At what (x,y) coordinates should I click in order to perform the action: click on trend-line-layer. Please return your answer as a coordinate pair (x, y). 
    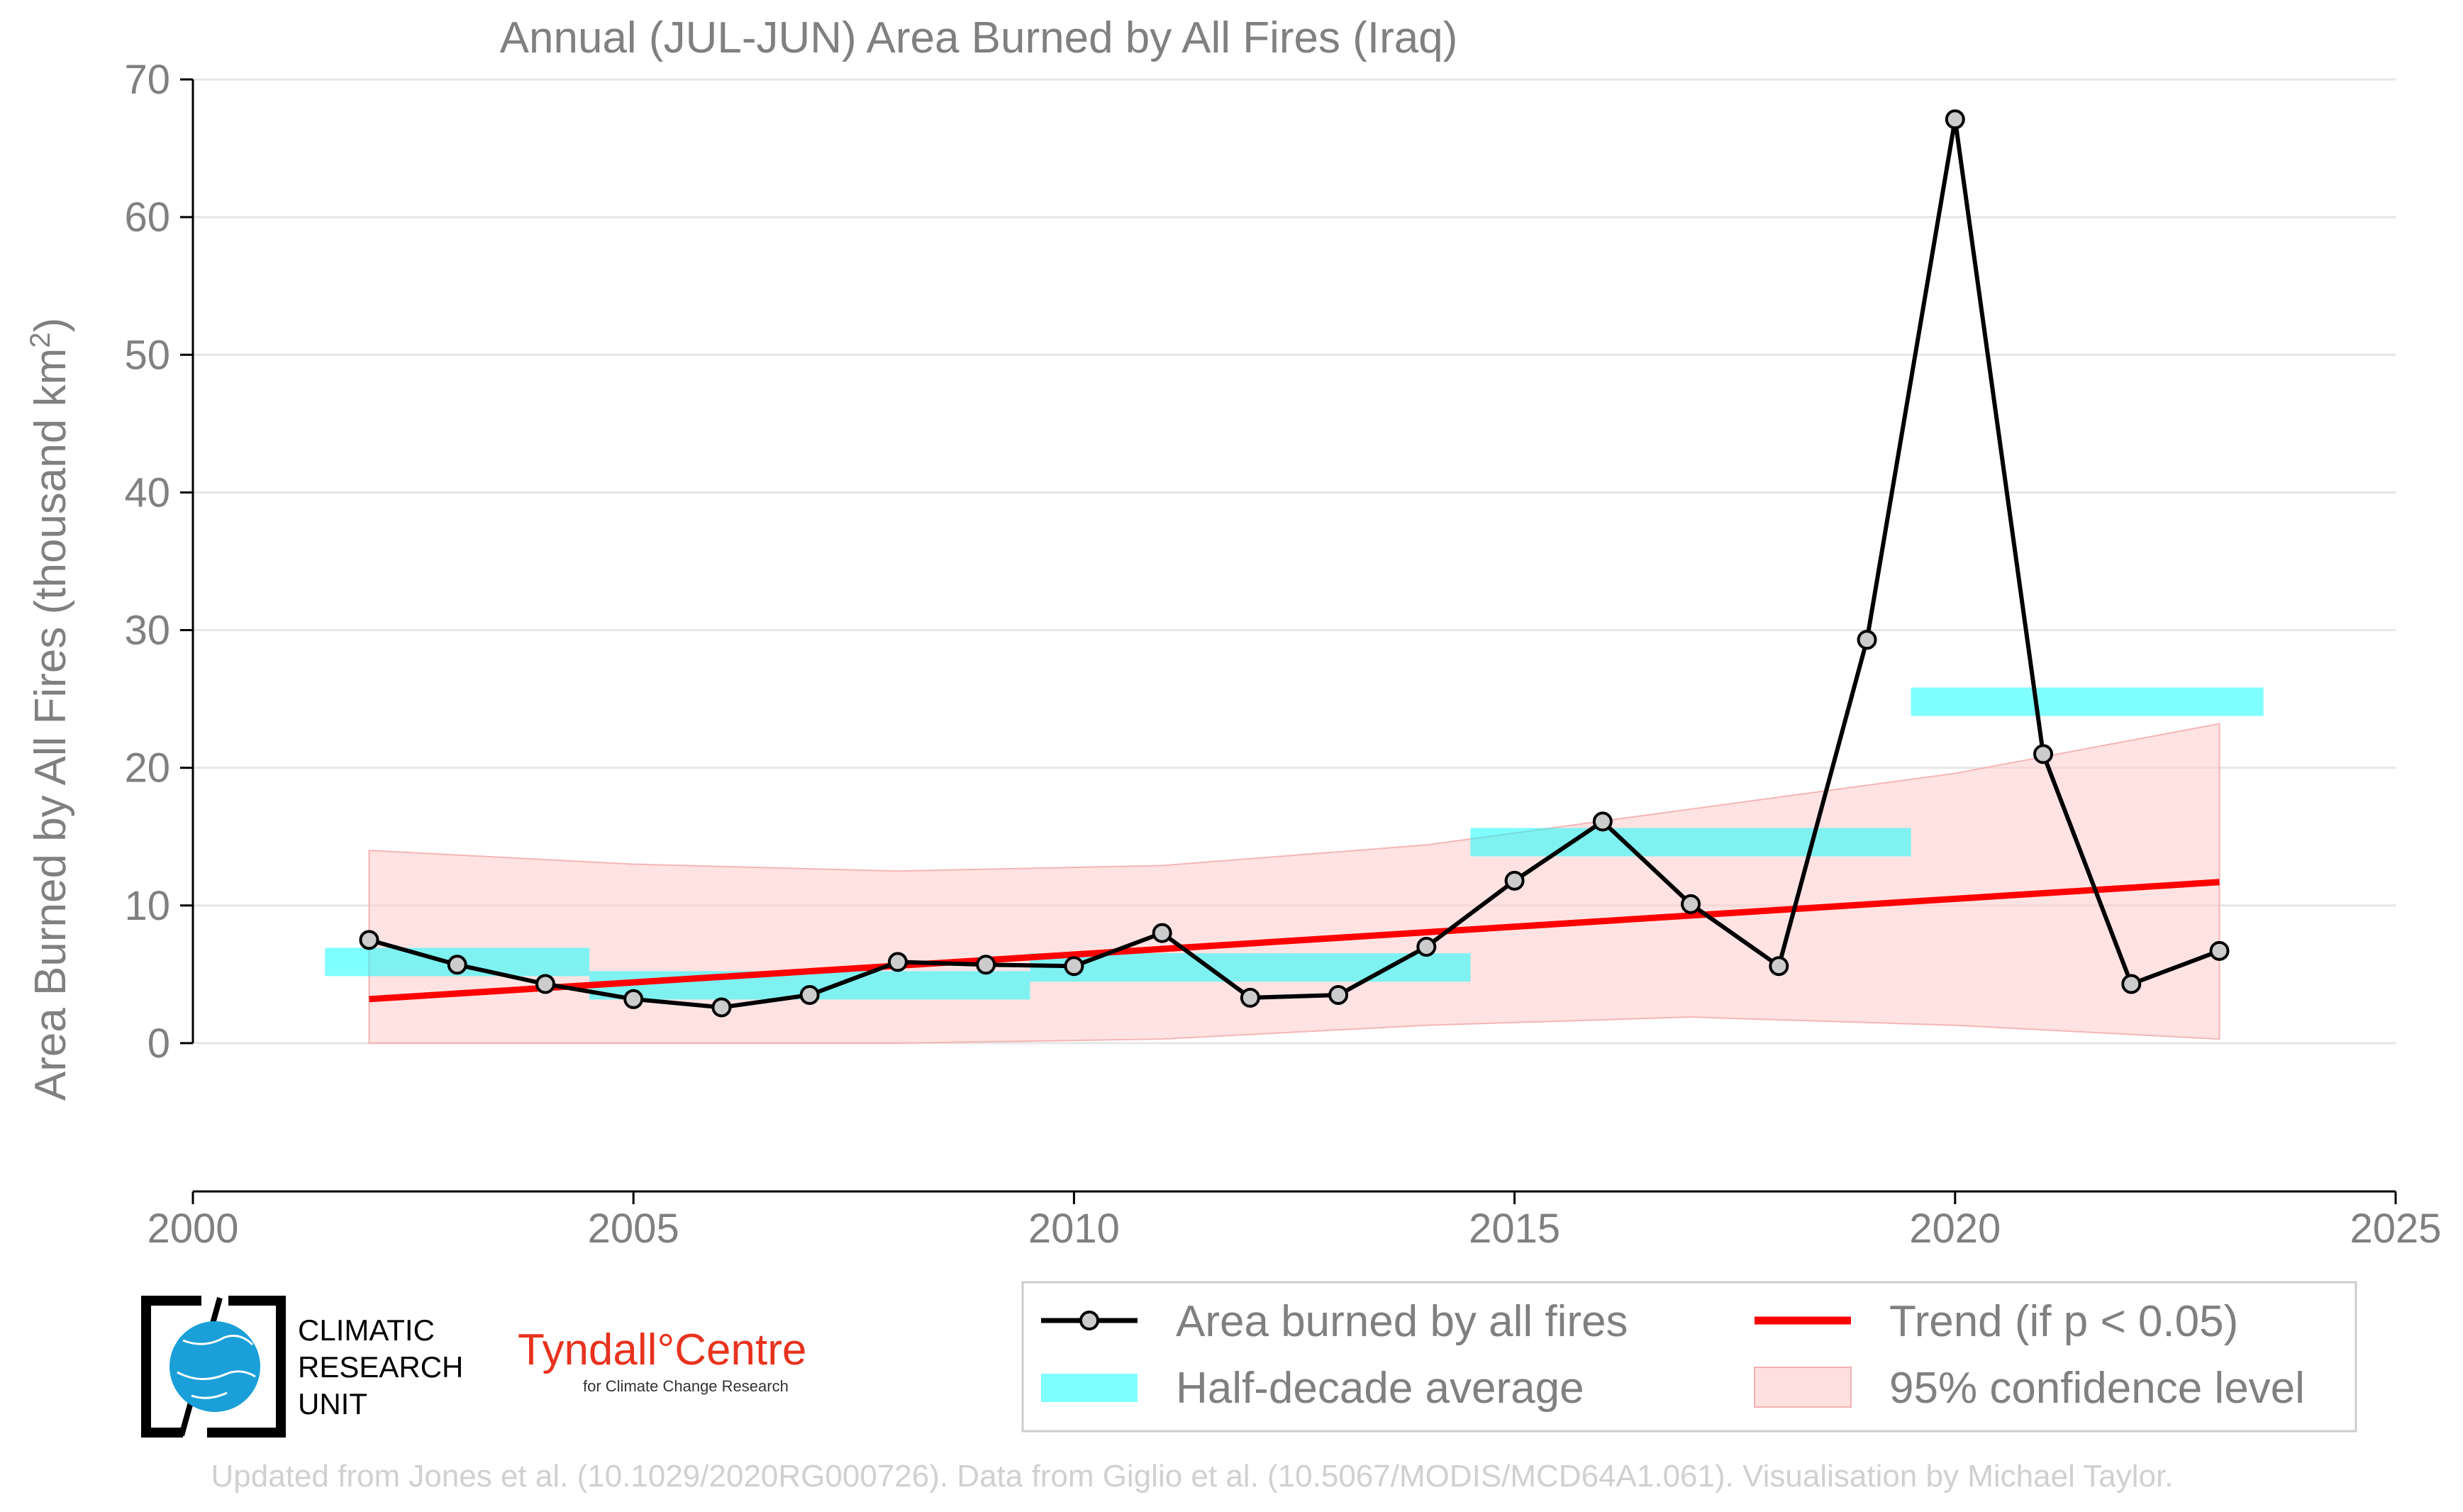
    Looking at the image, I should click on (1294, 941).